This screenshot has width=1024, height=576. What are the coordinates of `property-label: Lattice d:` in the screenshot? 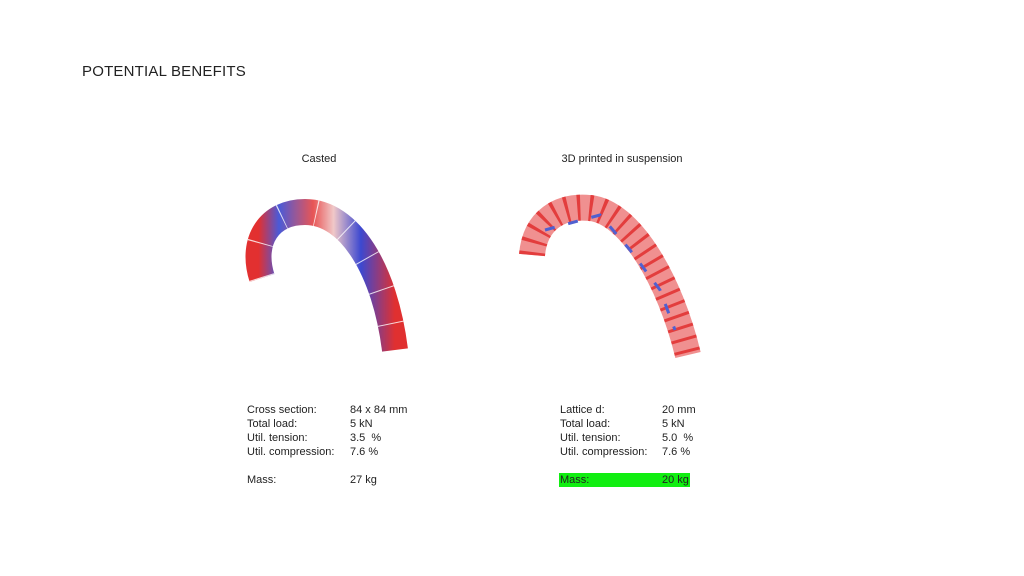 It's located at (582, 410).